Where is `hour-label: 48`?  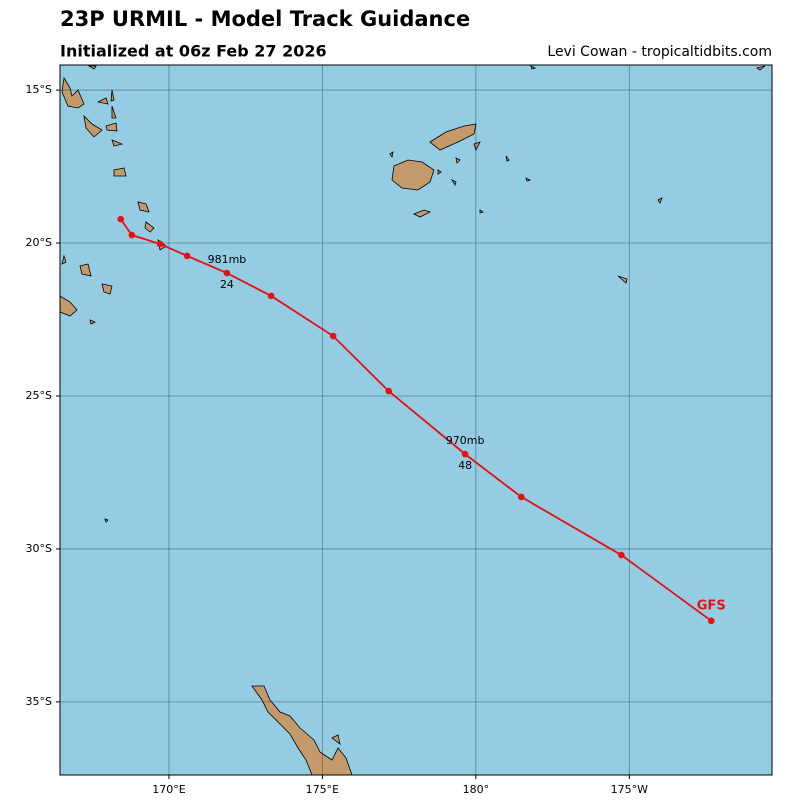
hour-label: 48 is located at coordinates (465, 465).